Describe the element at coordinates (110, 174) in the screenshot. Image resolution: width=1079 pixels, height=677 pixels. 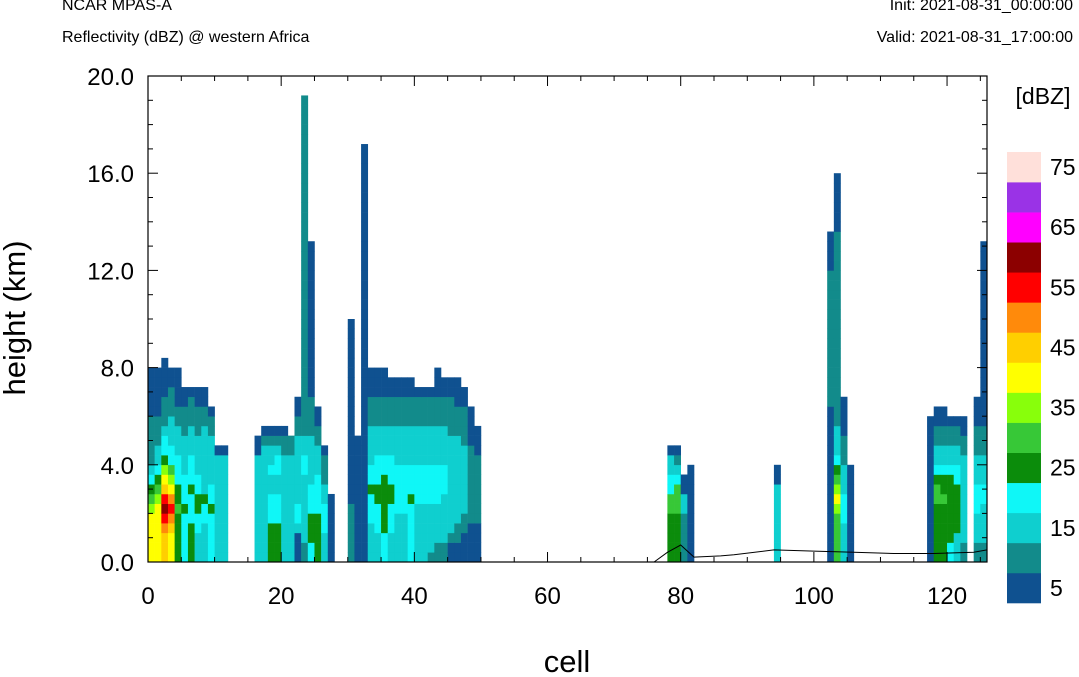
I see `y-tick-label: 16.0` at that location.